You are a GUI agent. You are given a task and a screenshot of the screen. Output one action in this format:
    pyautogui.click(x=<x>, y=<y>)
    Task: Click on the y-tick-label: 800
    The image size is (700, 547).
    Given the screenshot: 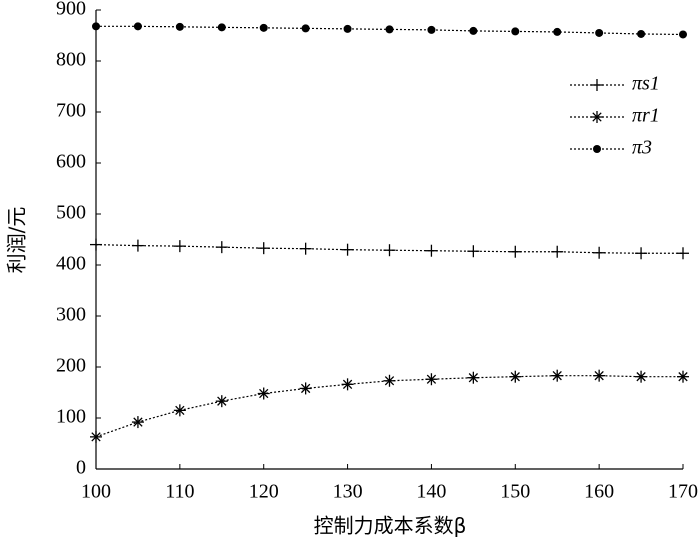 What is the action you would take?
    pyautogui.click(x=71, y=60)
    